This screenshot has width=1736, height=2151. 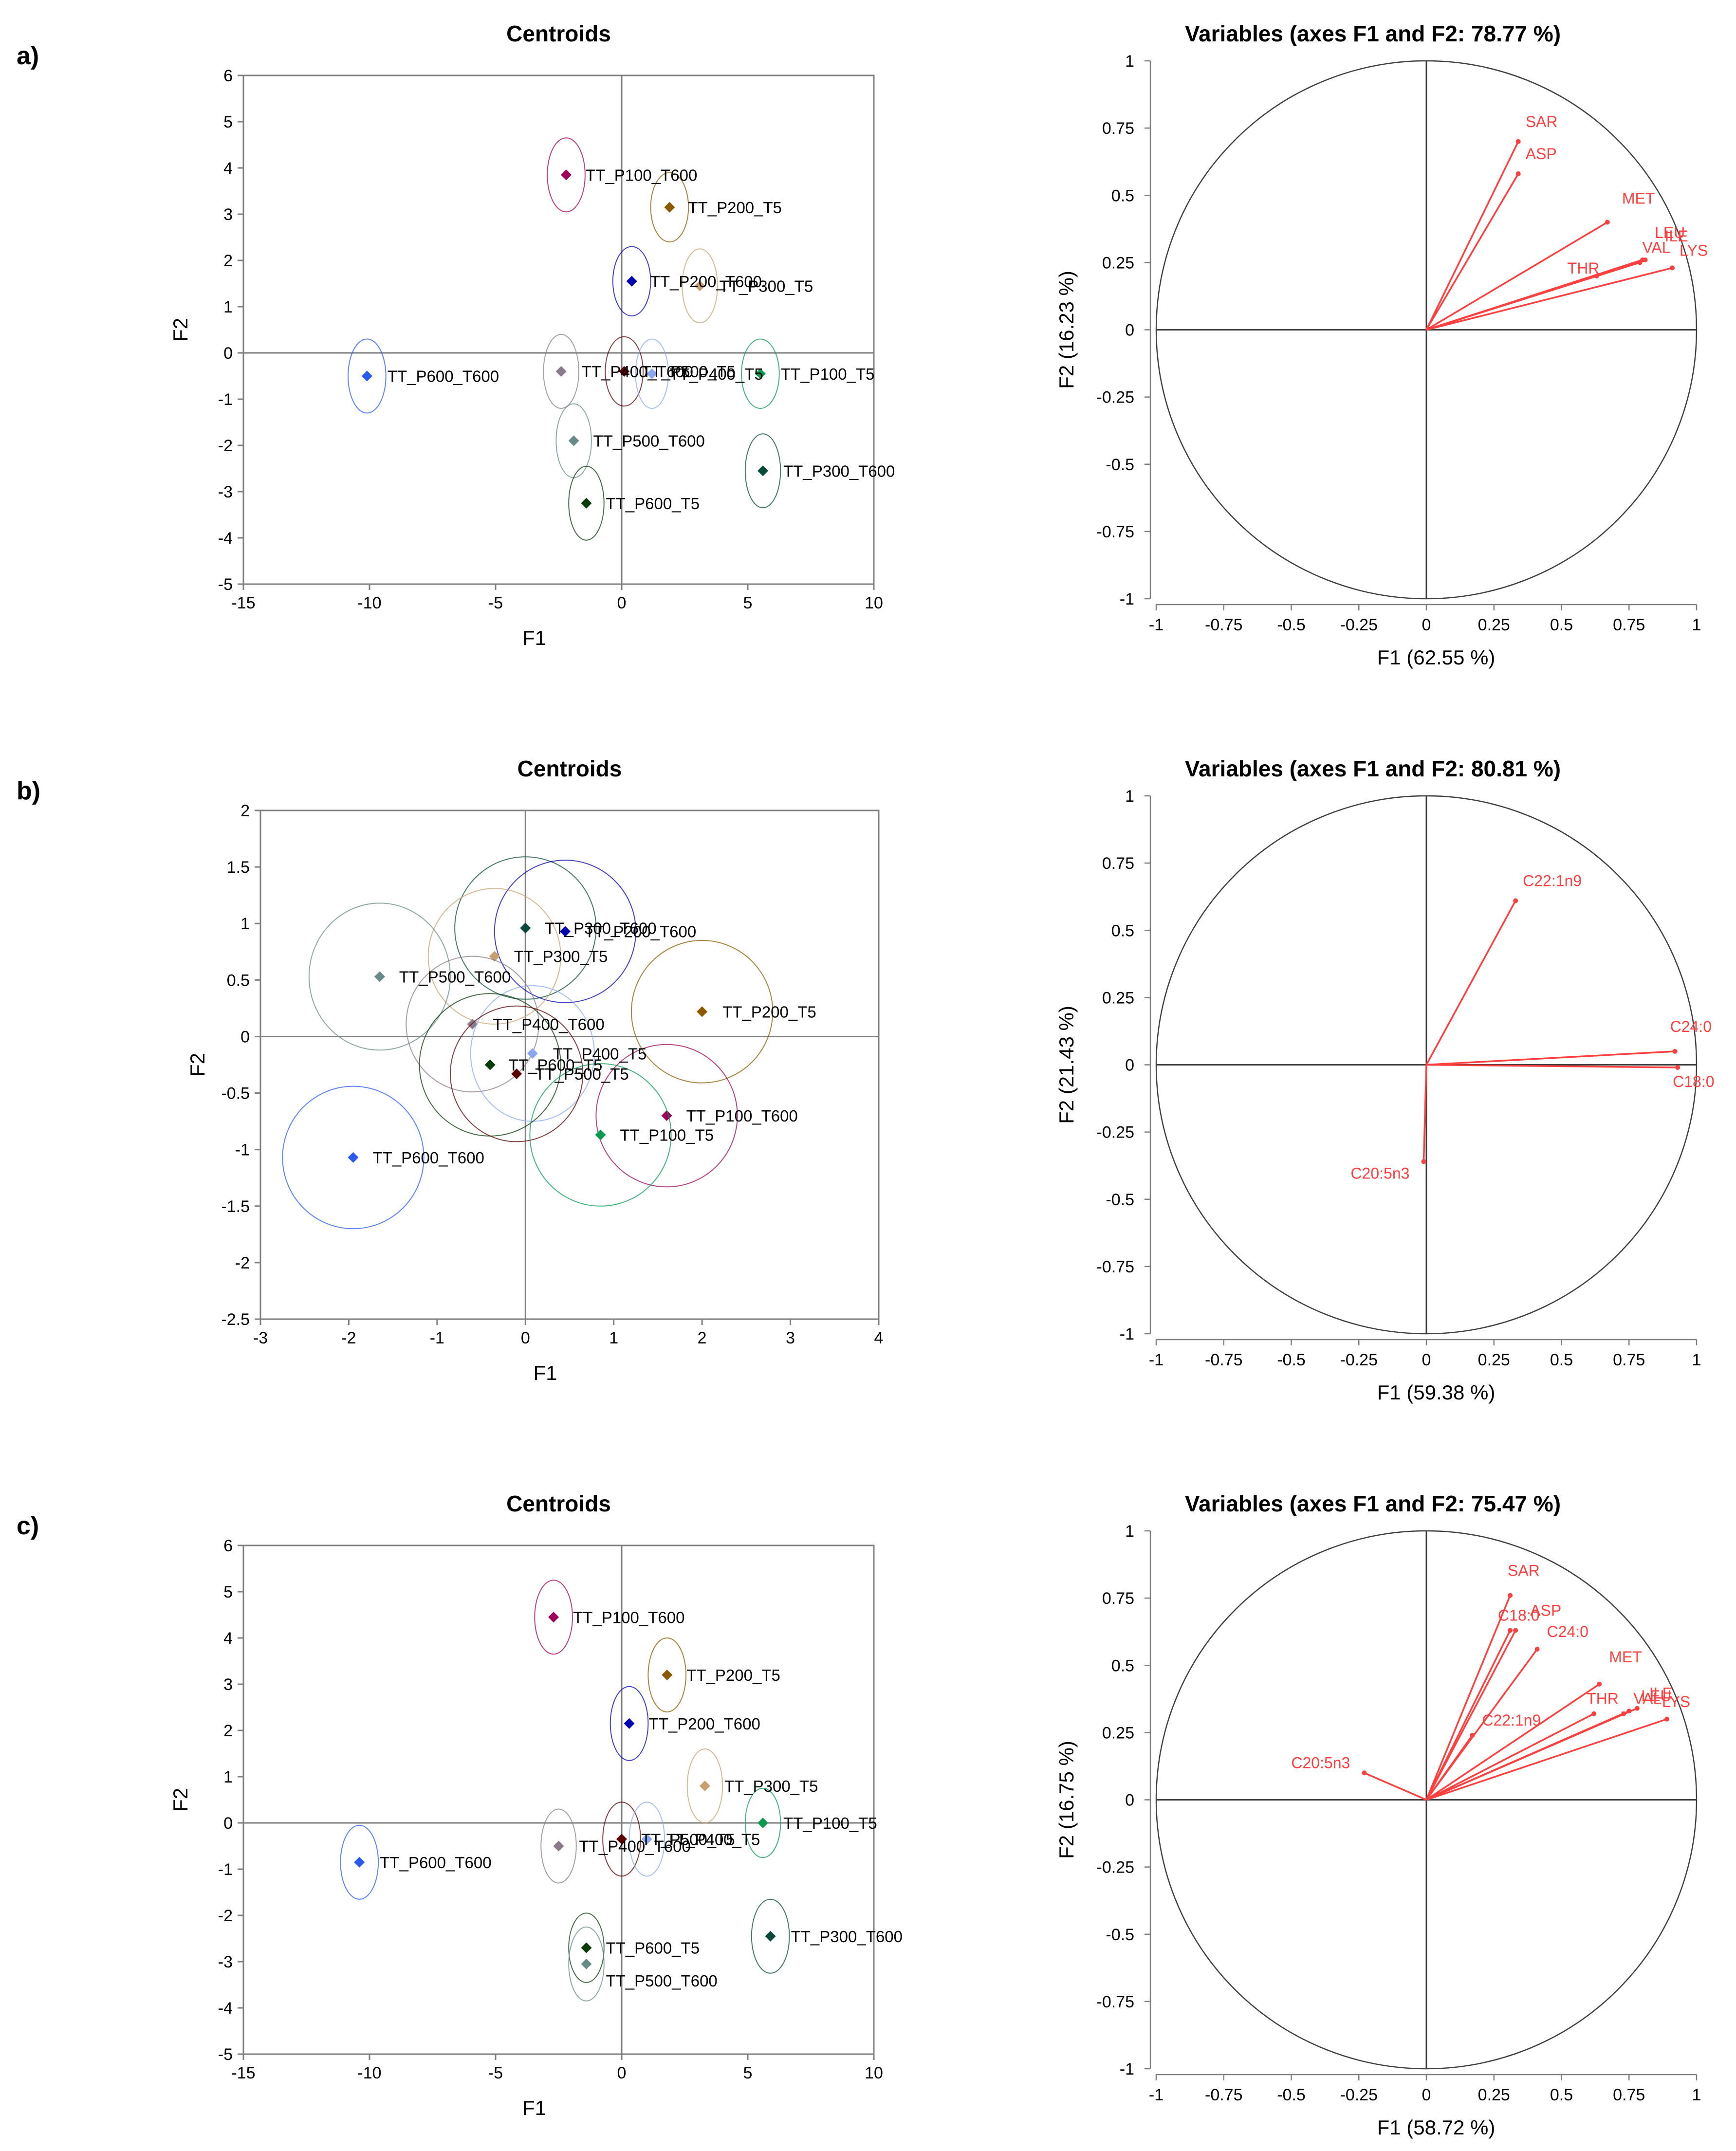 What do you see at coordinates (1066, 330) in the screenshot?
I see `y-axis-title: F2 (16.23 %)` at bounding box center [1066, 330].